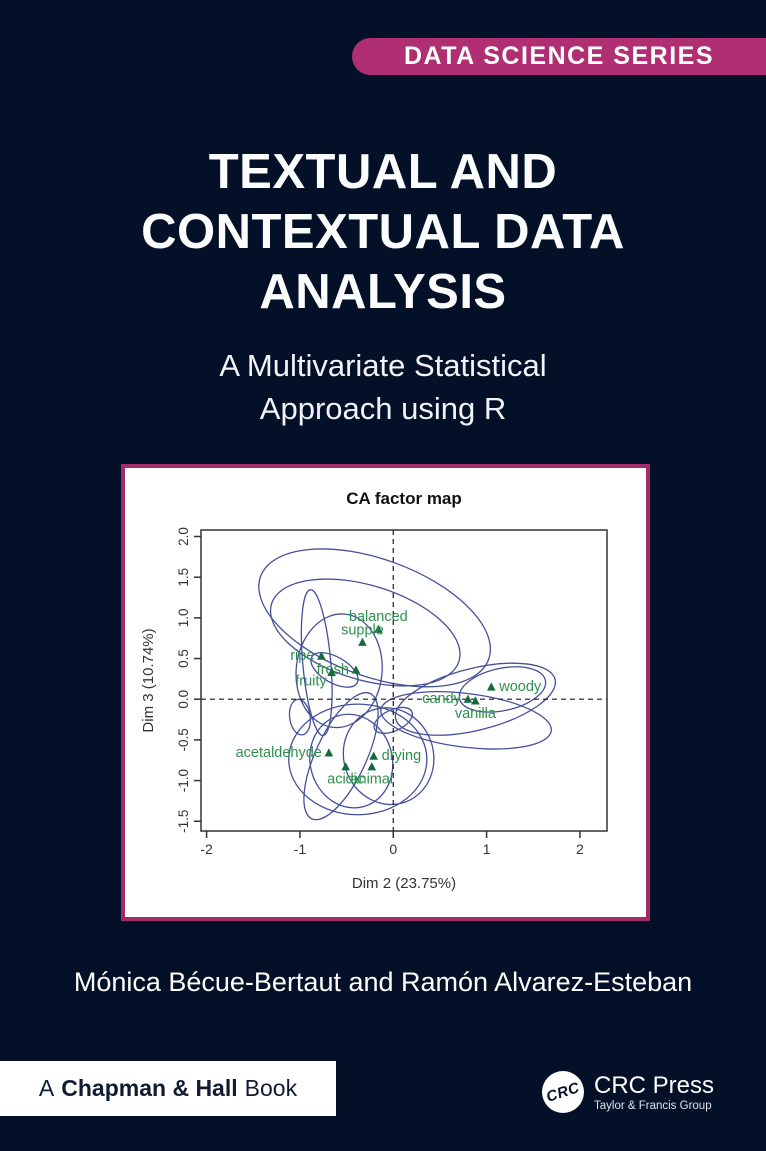 The height and width of the screenshot is (1151, 766). Describe the element at coordinates (183, 658) in the screenshot. I see `y-tick-label: 0.5` at that location.